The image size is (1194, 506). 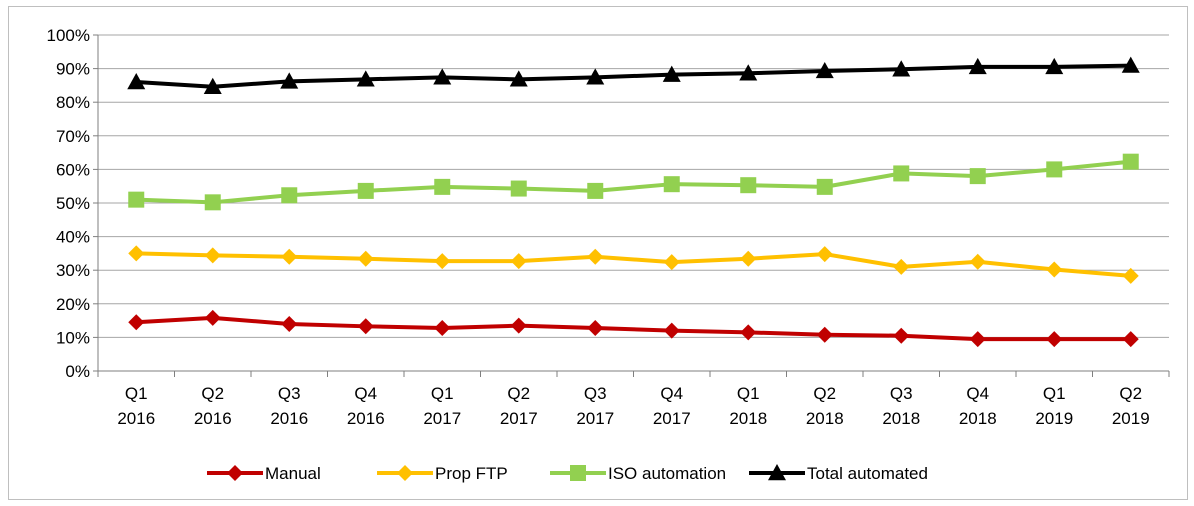 What do you see at coordinates (293, 473) in the screenshot?
I see `legend-label: Manual` at bounding box center [293, 473].